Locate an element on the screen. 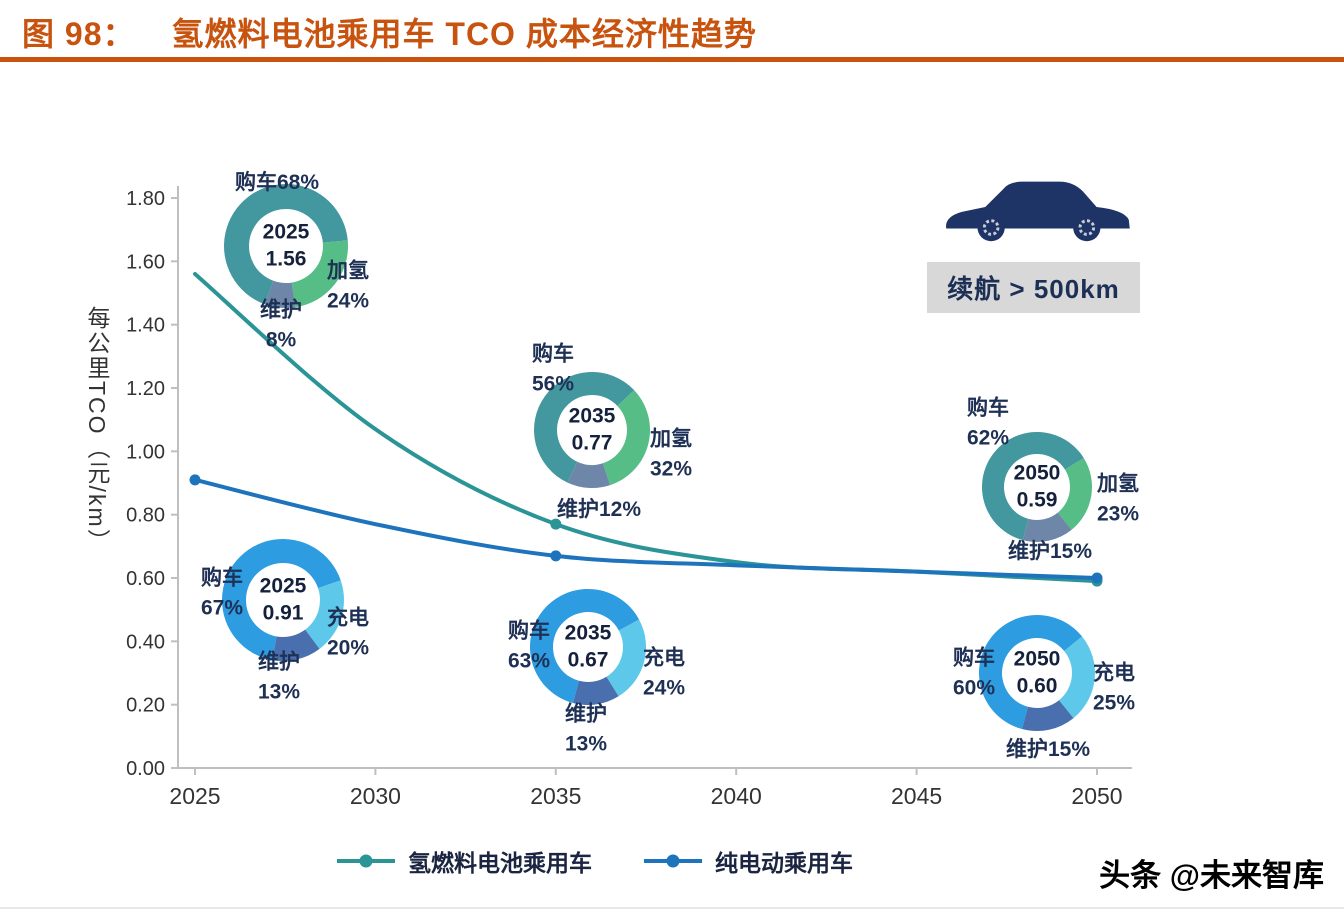 This screenshot has height=914, width=1344. legend-item: 氢燃料电池乘用车 is located at coordinates (464, 861).